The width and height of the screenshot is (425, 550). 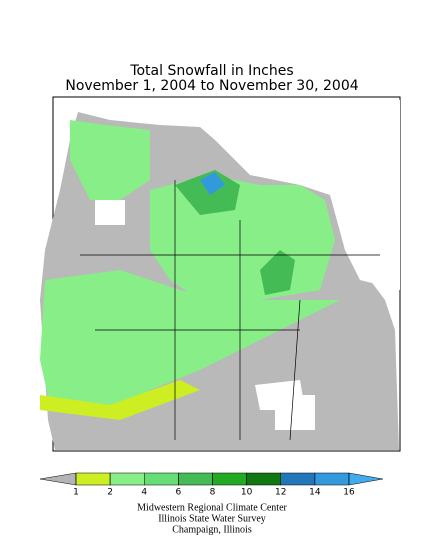 I want to click on tick-label: 10, so click(x=247, y=493).